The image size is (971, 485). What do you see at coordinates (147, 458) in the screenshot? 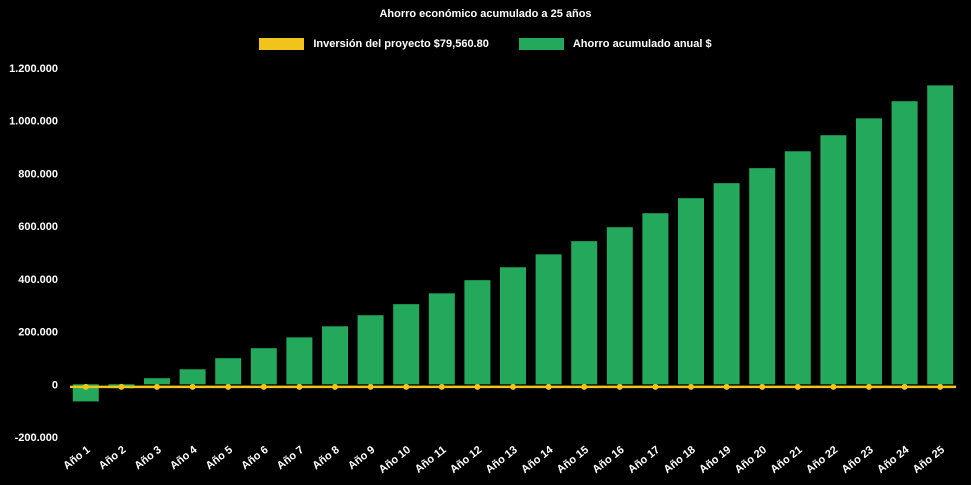
I see `x-tick-label: Año 3` at bounding box center [147, 458].